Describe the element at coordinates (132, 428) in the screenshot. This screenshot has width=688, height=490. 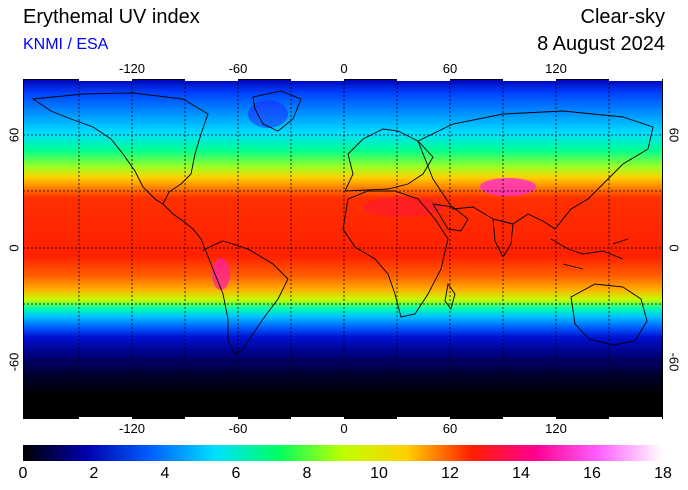
I see `lon-tick-bottom: -120` at that location.